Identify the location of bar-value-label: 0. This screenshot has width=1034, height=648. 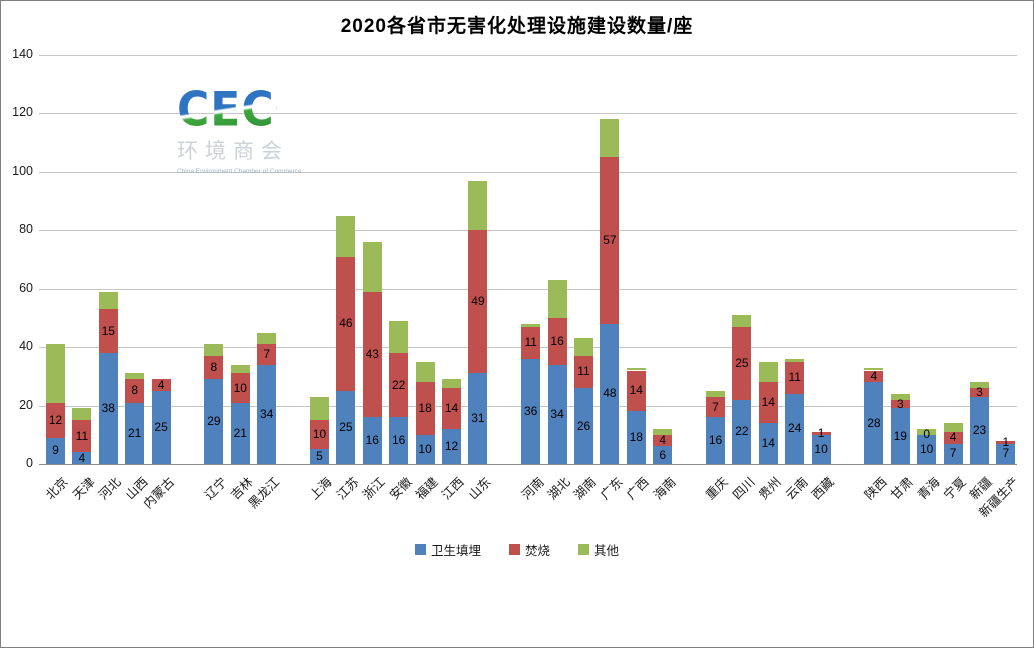
(927, 434).